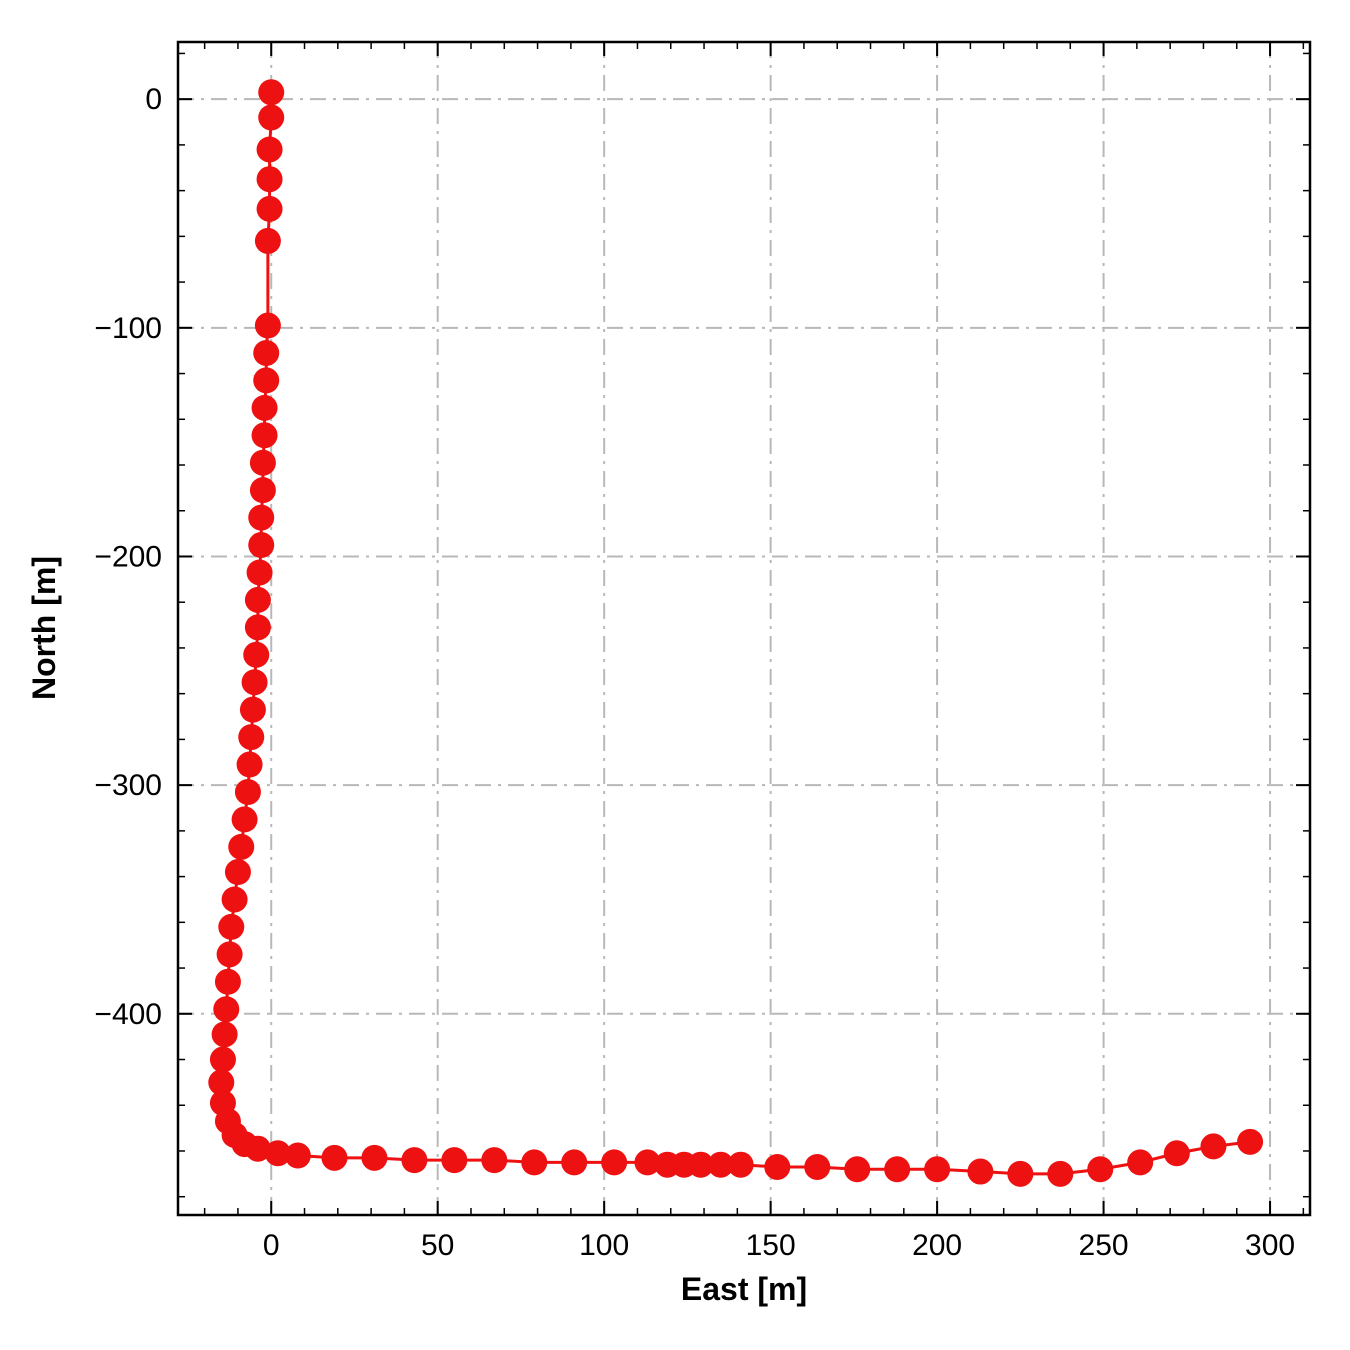 Image resolution: width=1350 pixels, height=1350 pixels. What do you see at coordinates (1270, 1245) in the screenshot?
I see `x-tick-label: 300` at bounding box center [1270, 1245].